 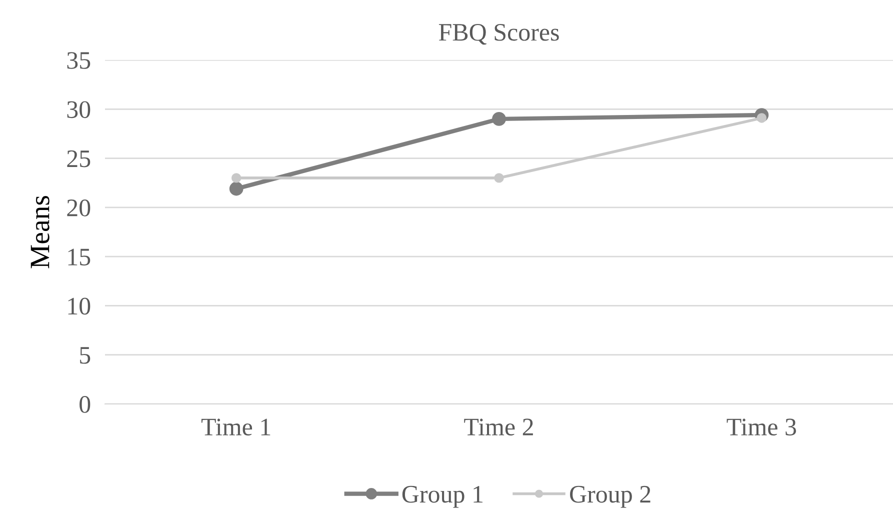 I want to click on y-tick-label: 35, so click(x=78, y=60).